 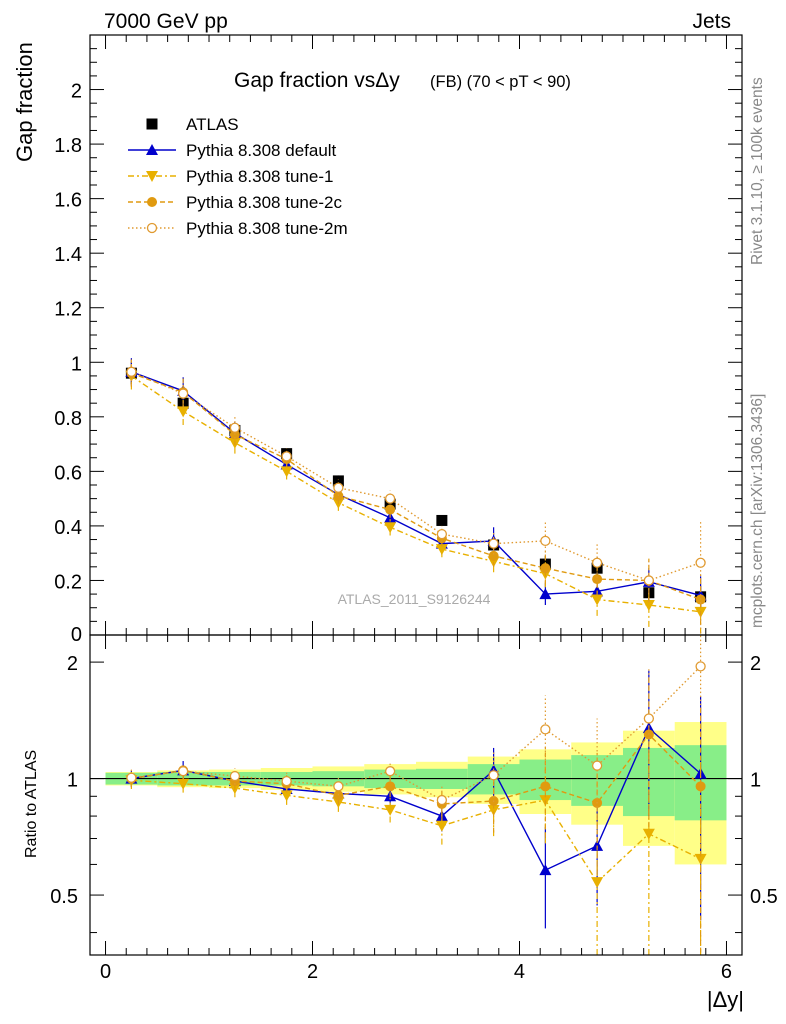 What do you see at coordinates (68, 255) in the screenshot?
I see `main-y-tick-label: 1.4` at bounding box center [68, 255].